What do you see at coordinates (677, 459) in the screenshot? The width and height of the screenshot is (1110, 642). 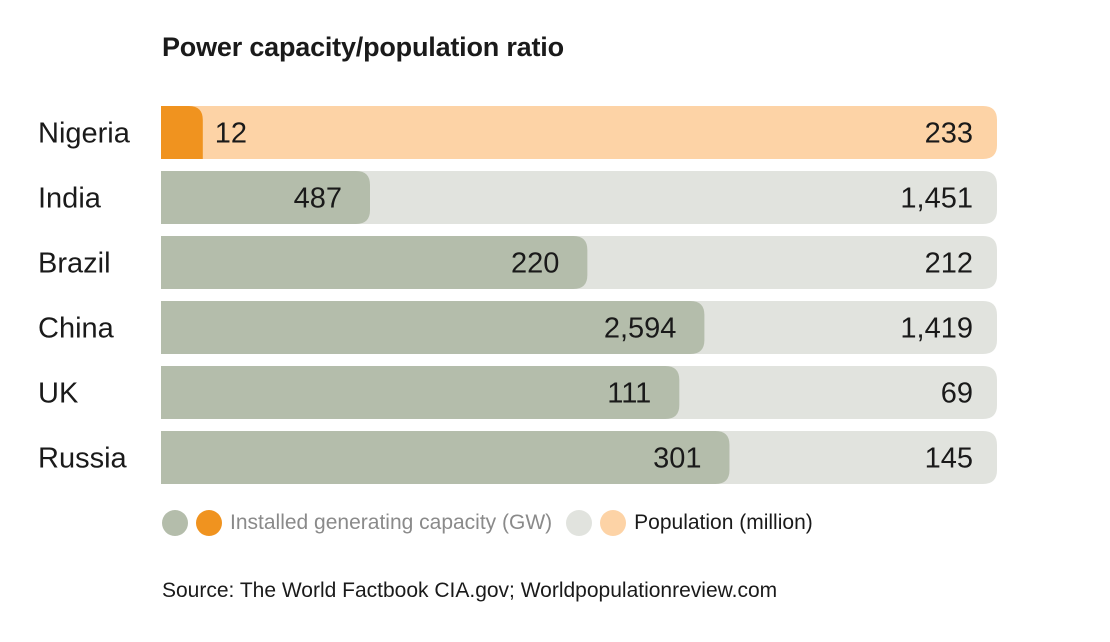 I see `capacity-value-label: 301` at bounding box center [677, 459].